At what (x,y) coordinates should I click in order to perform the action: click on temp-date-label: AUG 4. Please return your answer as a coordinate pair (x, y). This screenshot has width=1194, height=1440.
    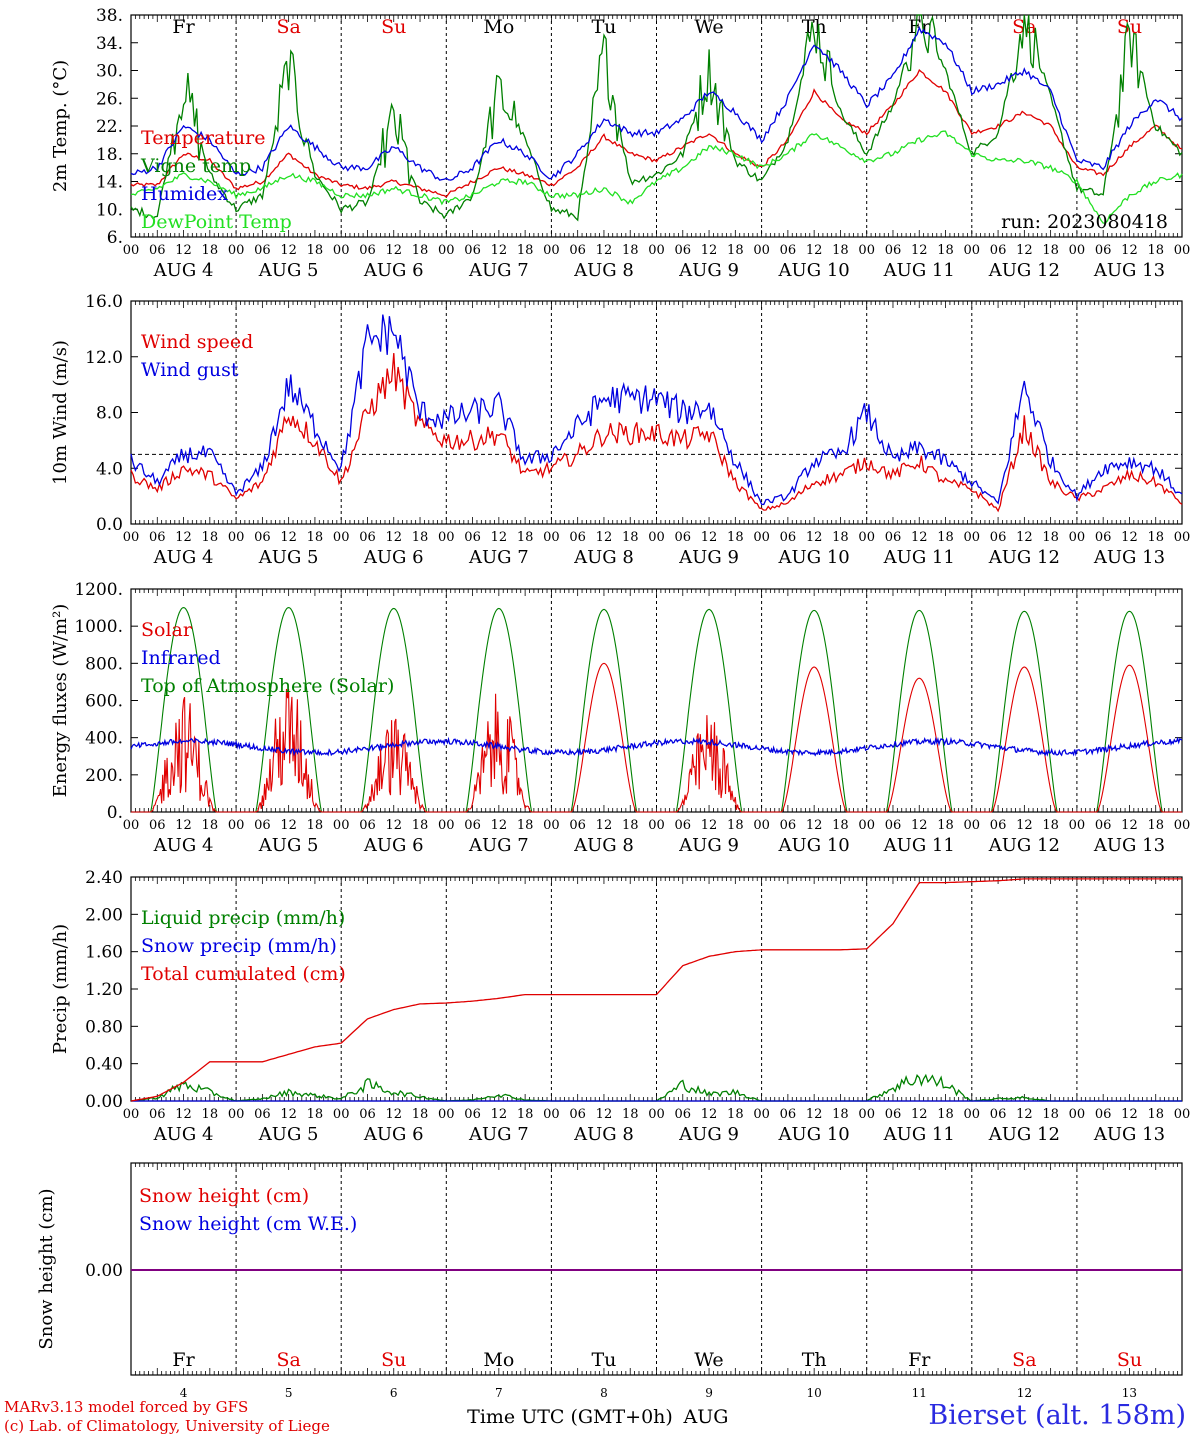
    Looking at the image, I should click on (183, 270).